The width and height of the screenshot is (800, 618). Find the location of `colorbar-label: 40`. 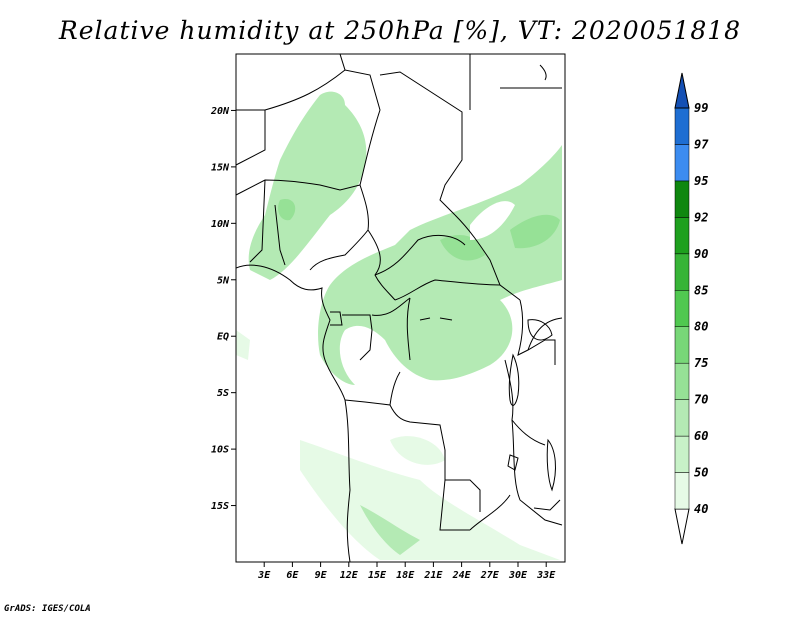

colorbar-label: 40 is located at coordinates (701, 509).